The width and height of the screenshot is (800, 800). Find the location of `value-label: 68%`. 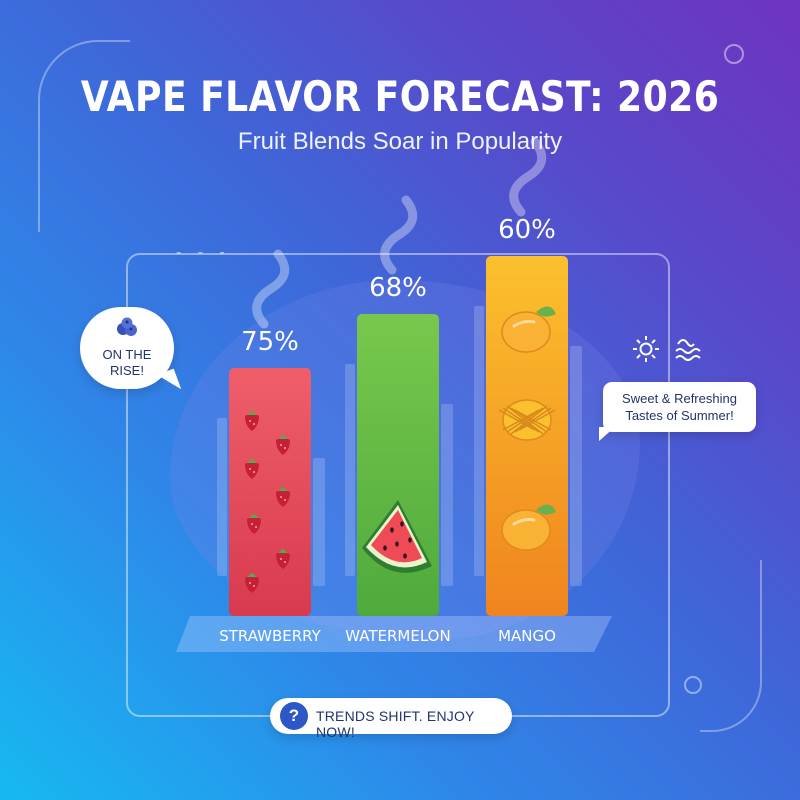

value-label: 68% is located at coordinates (398, 288).